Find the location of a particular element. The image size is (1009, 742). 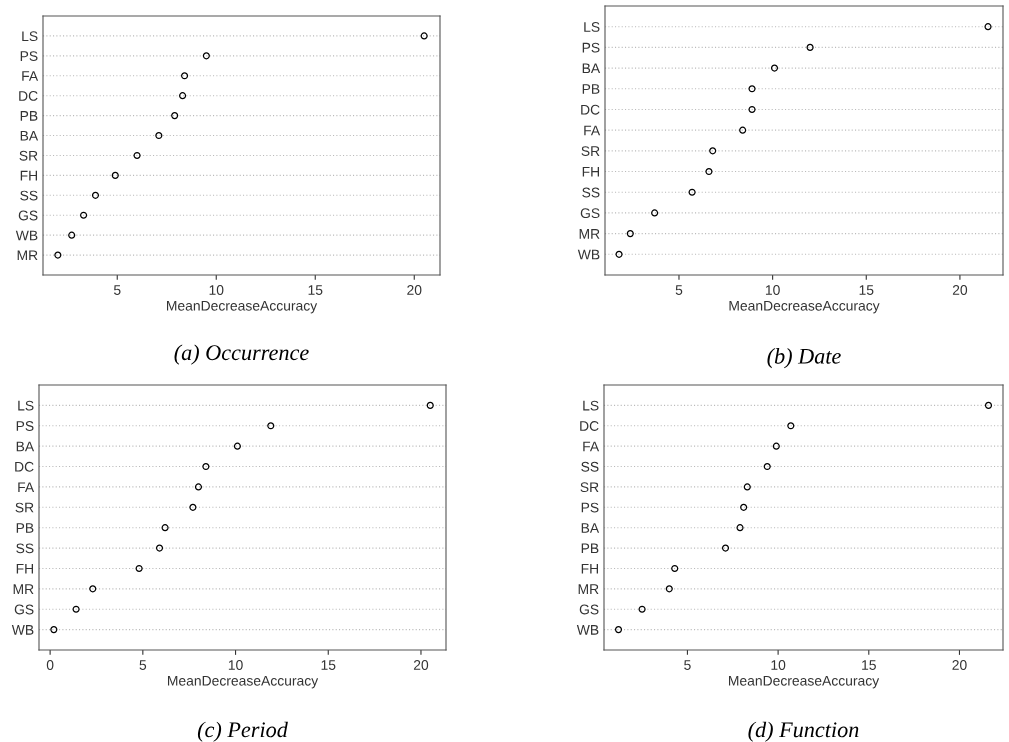

text: (b) Date is located at coordinates (804, 358).